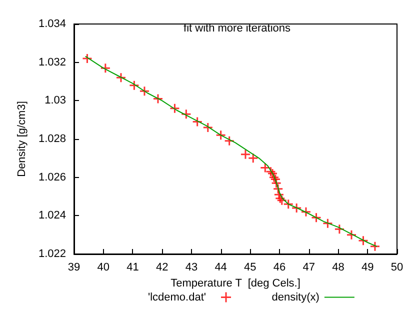 The height and width of the screenshot is (320, 420). Describe the element at coordinates (55, 100) in the screenshot. I see `y-tick-label: 1.03` at that location.